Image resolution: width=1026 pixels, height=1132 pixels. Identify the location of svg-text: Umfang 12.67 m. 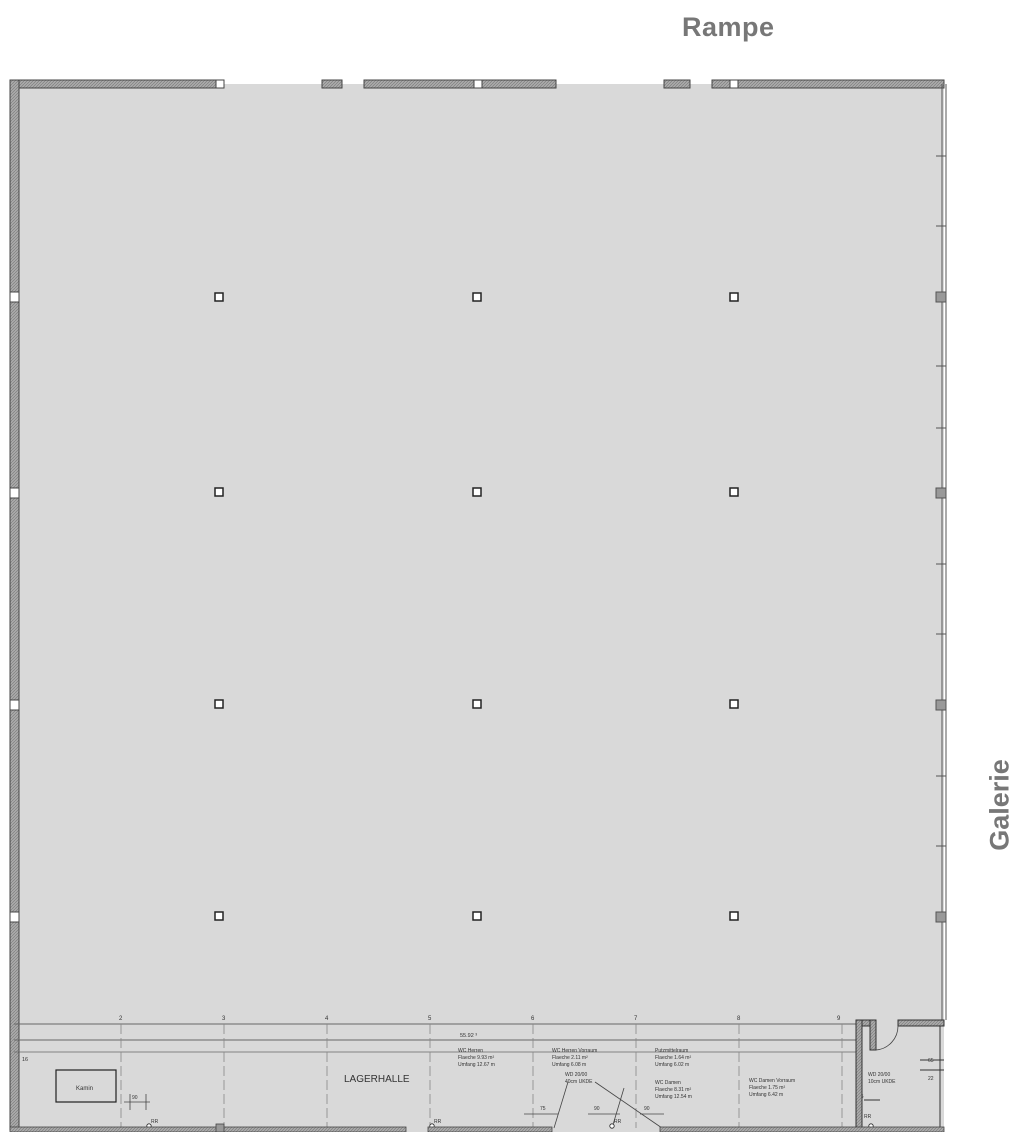
(476, 1065).